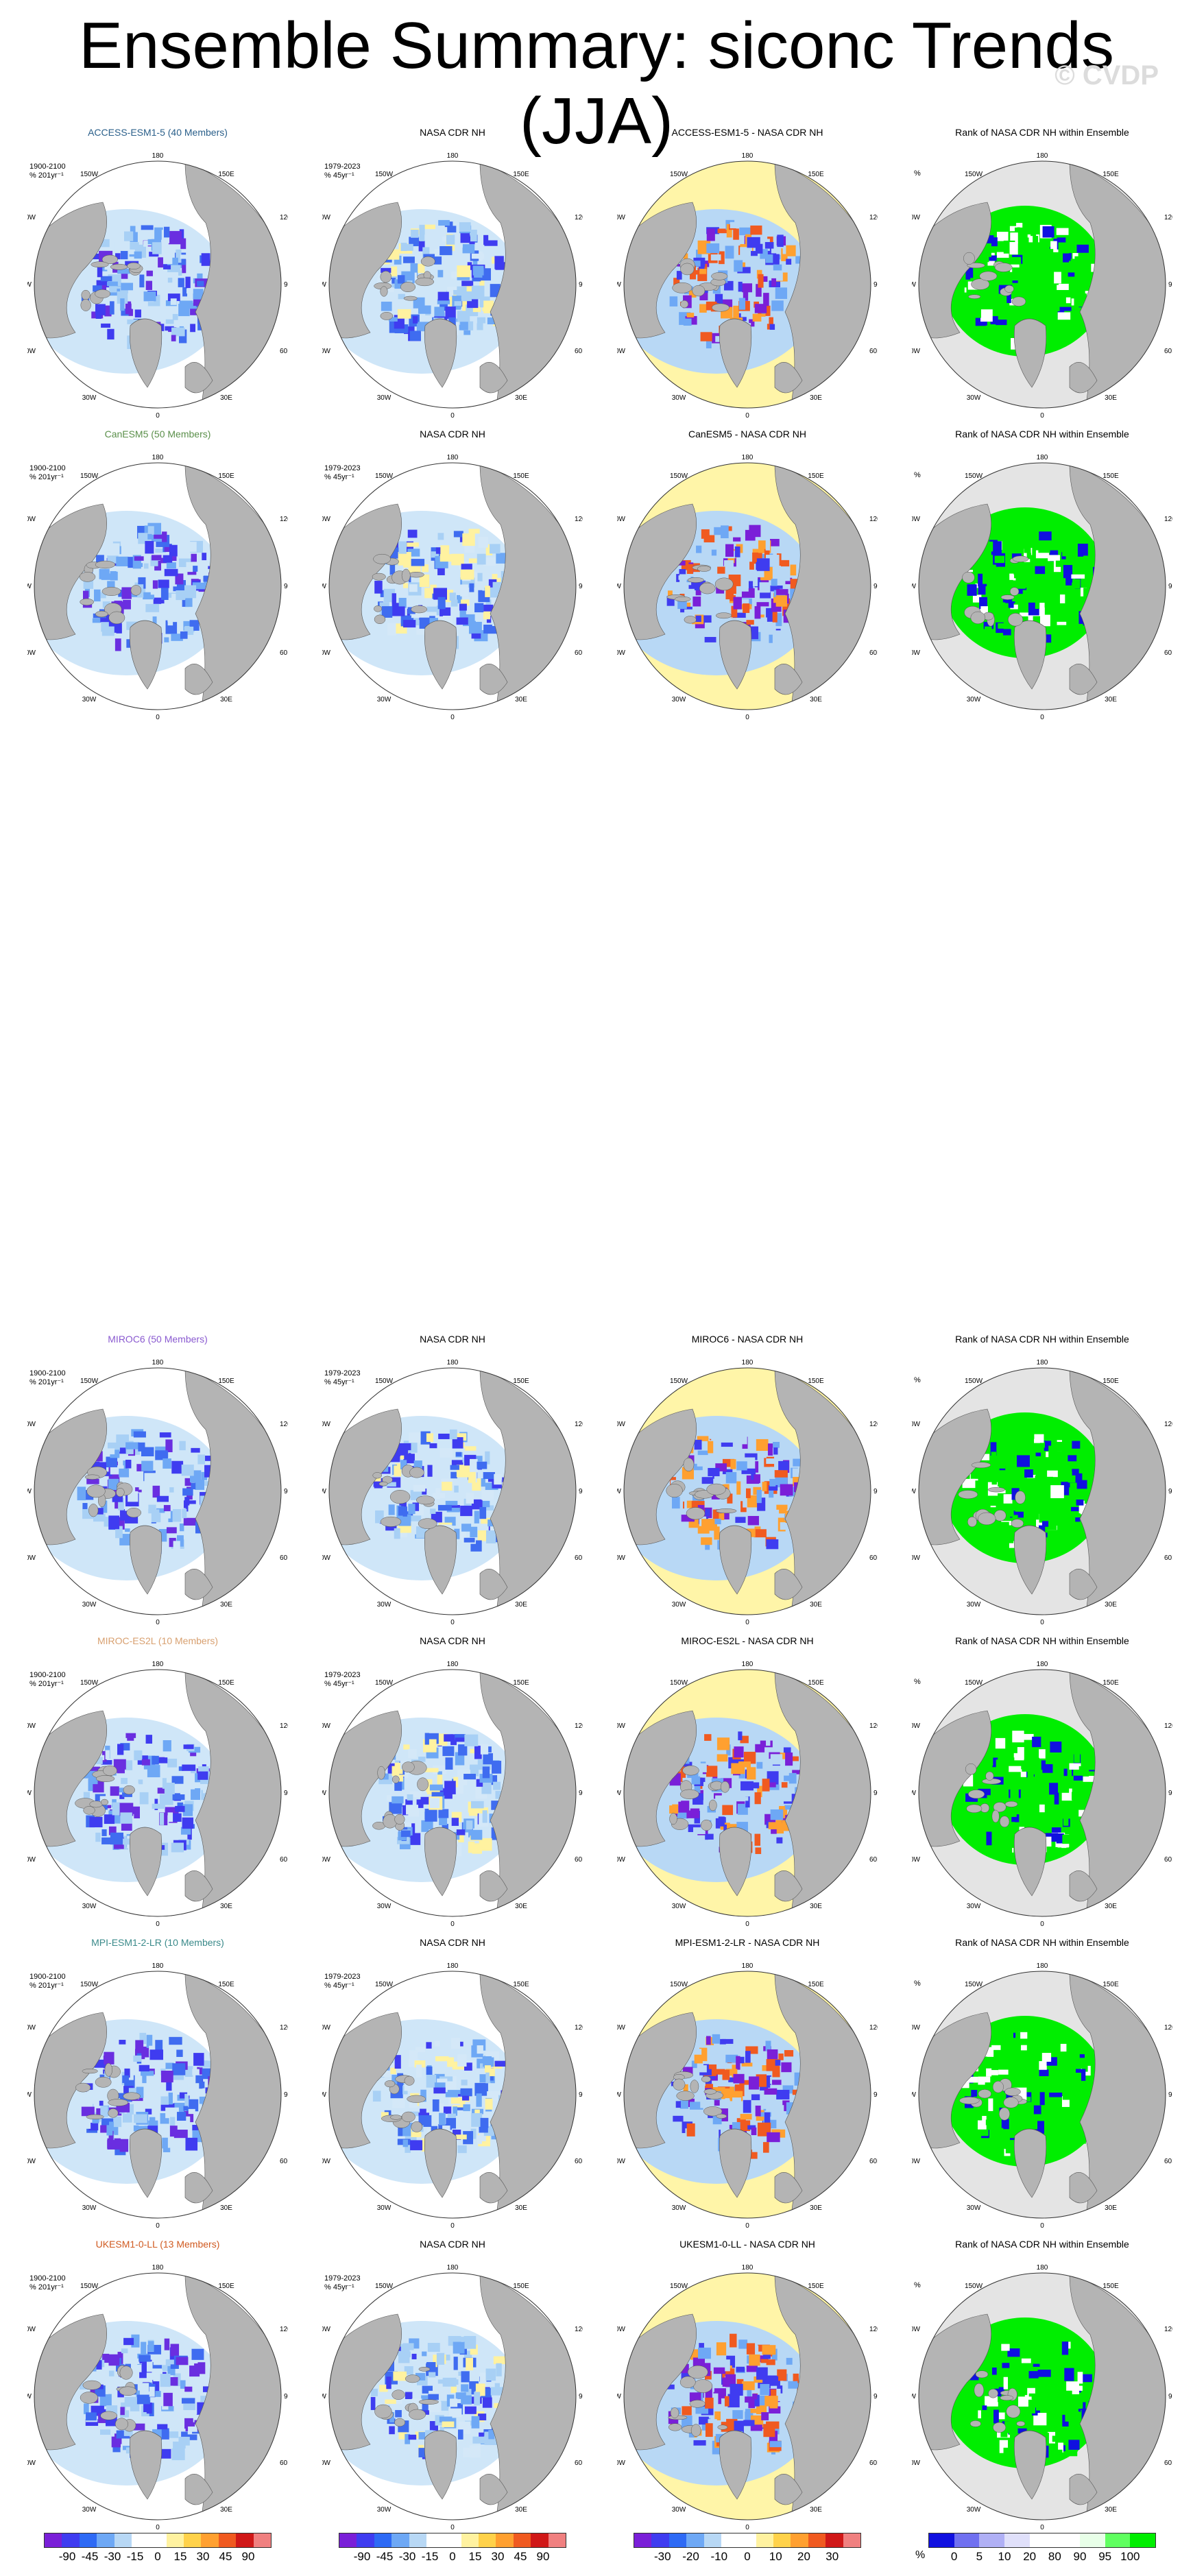 This screenshot has height=2576, width=1193. What do you see at coordinates (579, 1860) in the screenshot?
I see `lon-label-esw: 60E` at bounding box center [579, 1860].